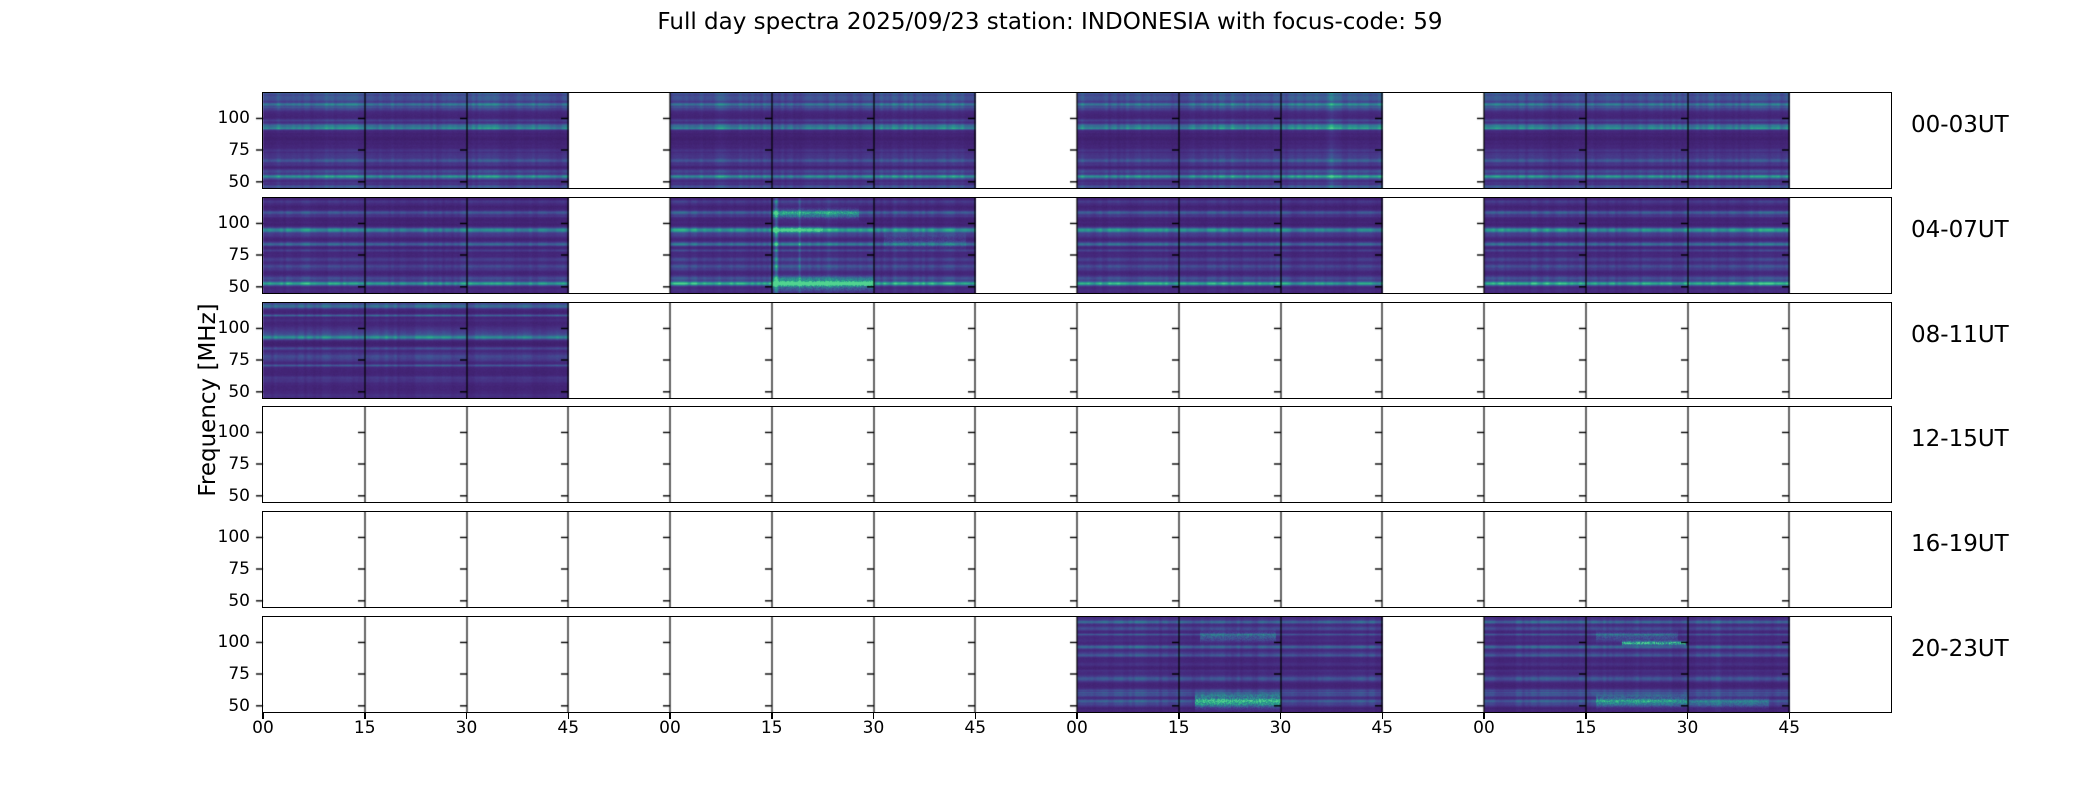  I want to click on spectrogram-canvas-row2, so click(1072, 350).